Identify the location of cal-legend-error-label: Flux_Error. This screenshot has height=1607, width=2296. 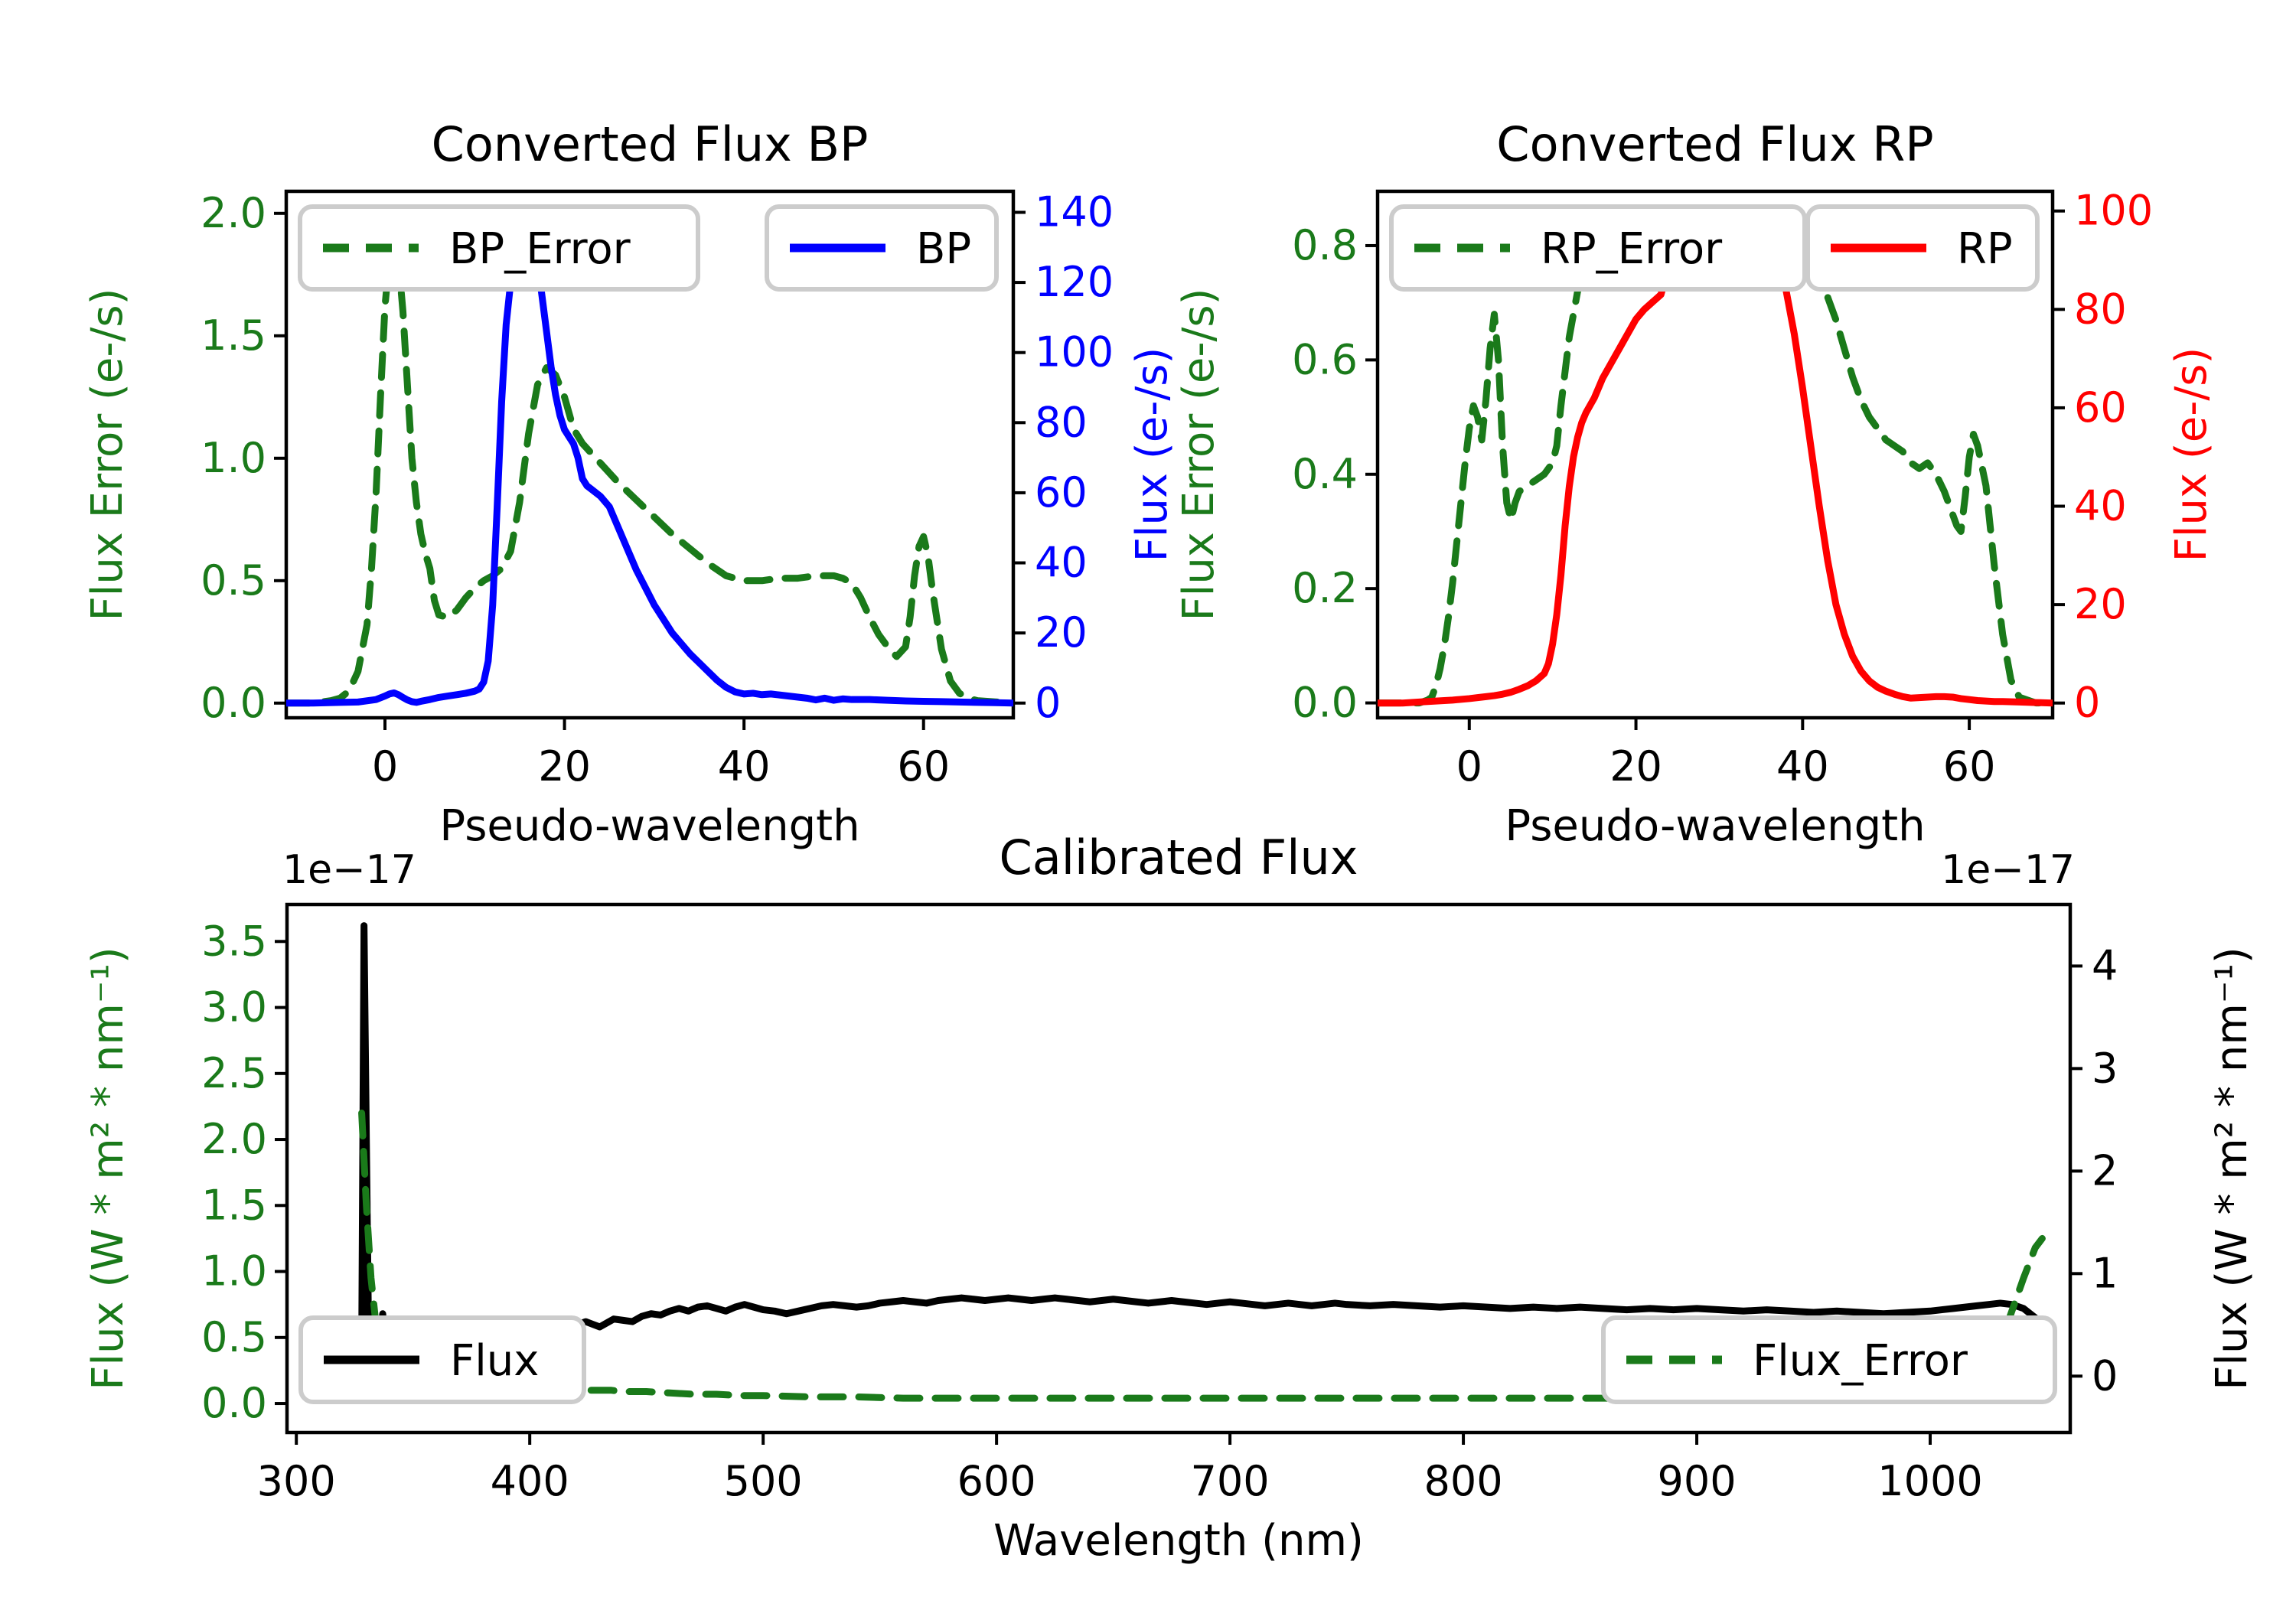
(1860, 1361).